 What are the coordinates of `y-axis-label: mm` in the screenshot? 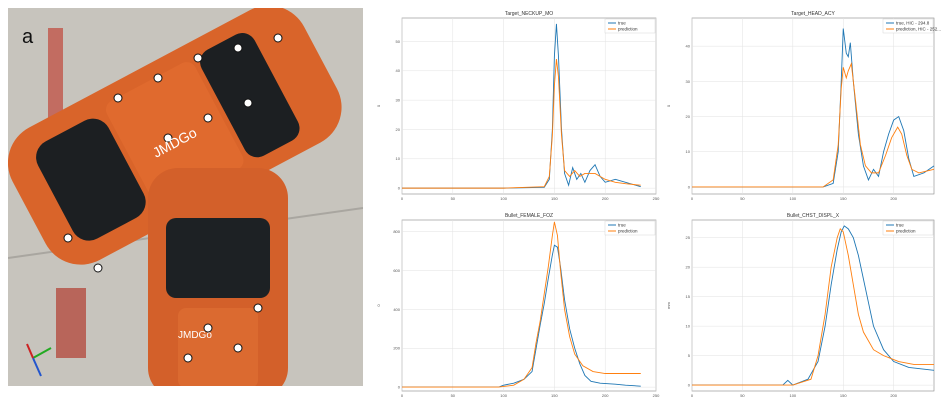 It's located at (668, 305).